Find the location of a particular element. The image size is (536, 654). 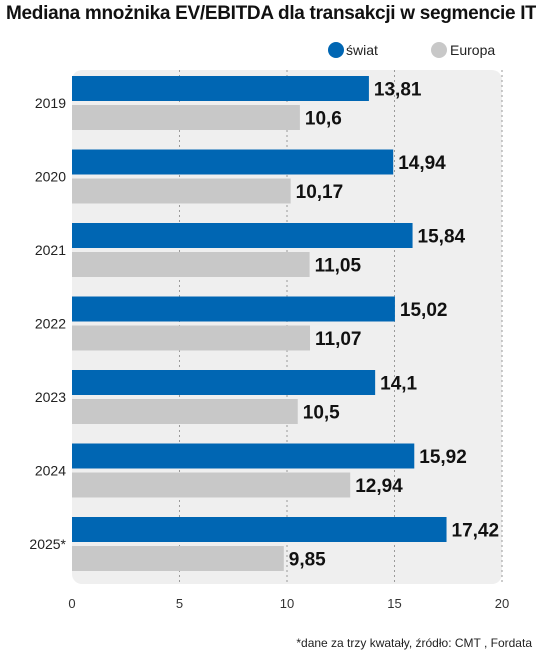

value-label-1-2: 11,05 is located at coordinates (338, 266).